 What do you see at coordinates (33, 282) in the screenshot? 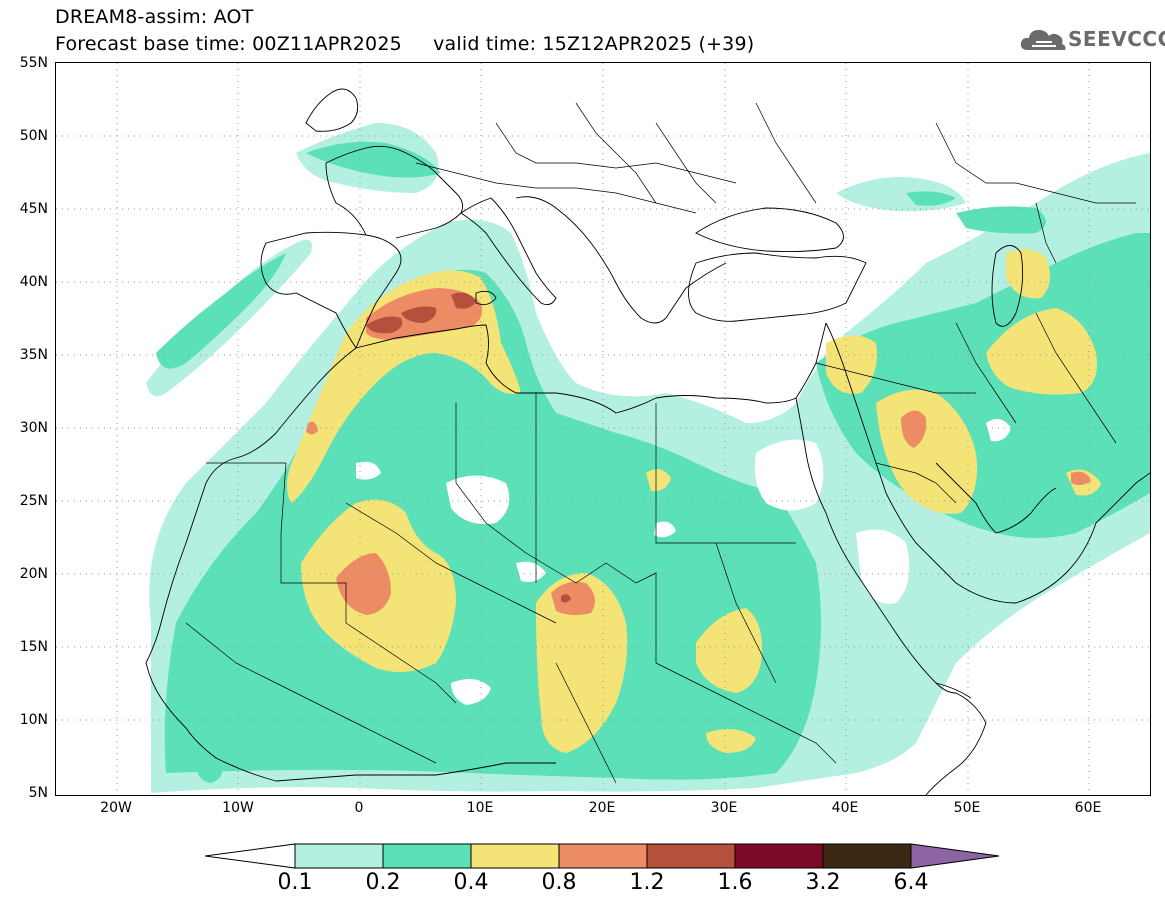
I see `lat-label: 40N` at bounding box center [33, 282].